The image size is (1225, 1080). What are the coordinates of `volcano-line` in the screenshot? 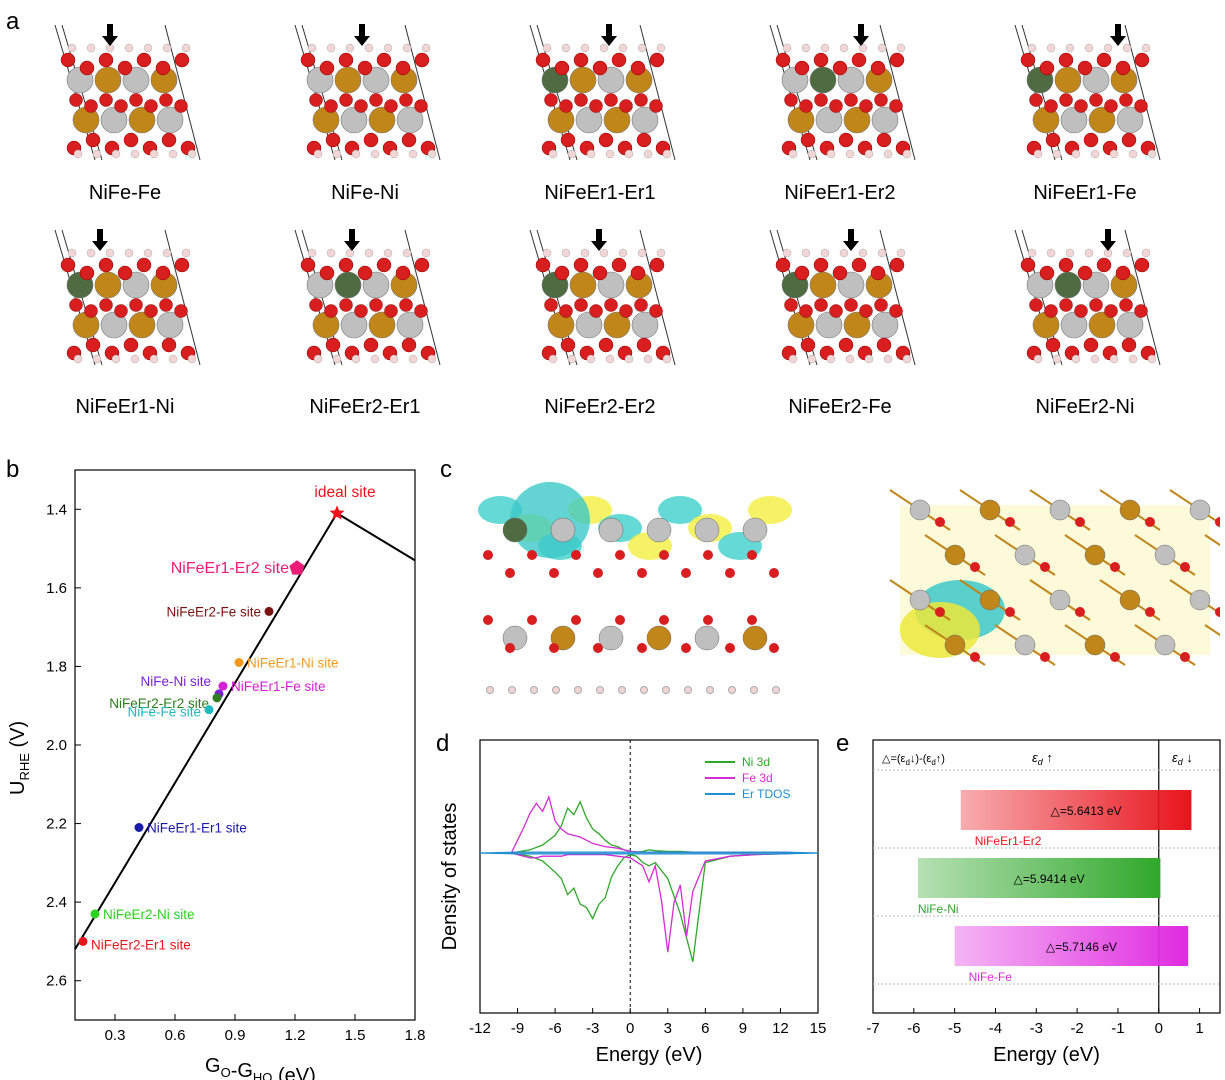 It's located at (245, 730).